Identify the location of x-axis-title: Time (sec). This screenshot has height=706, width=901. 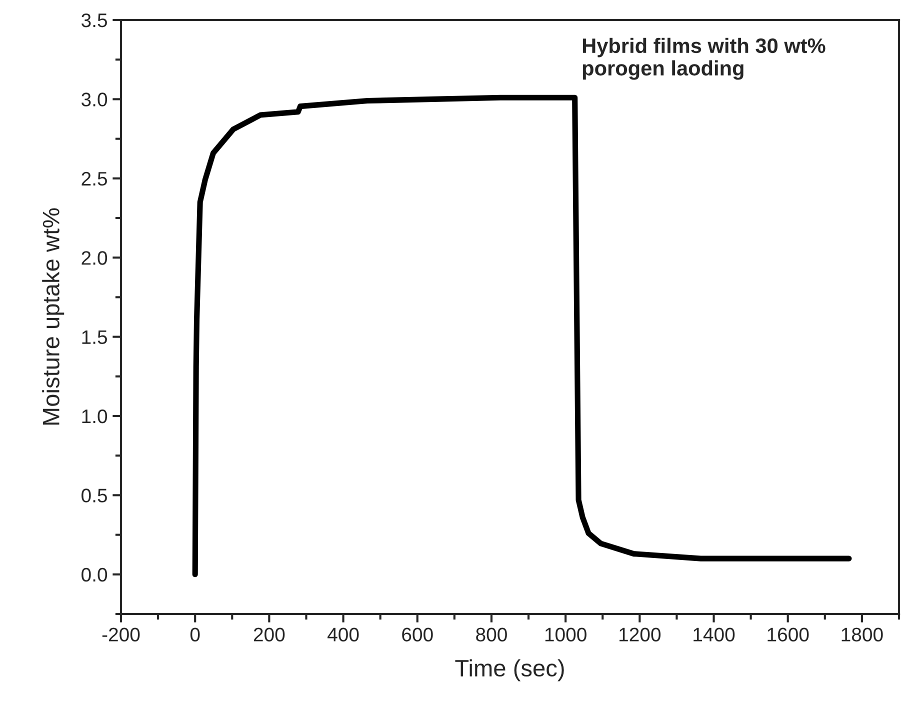
(509, 670).